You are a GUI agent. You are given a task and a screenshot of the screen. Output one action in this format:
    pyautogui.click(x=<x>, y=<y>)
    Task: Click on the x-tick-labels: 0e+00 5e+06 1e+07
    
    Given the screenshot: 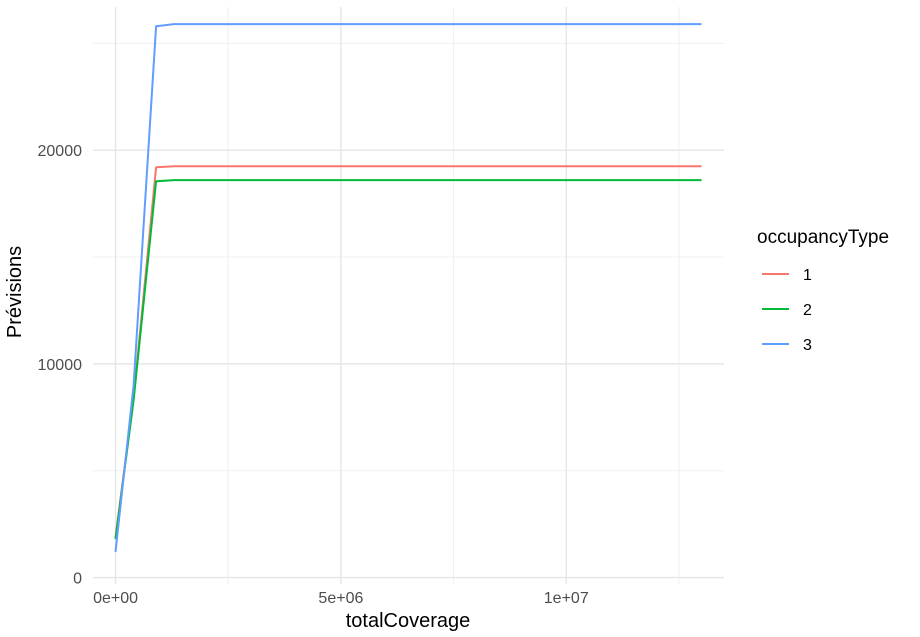 What is the action you would take?
    pyautogui.click(x=341, y=598)
    